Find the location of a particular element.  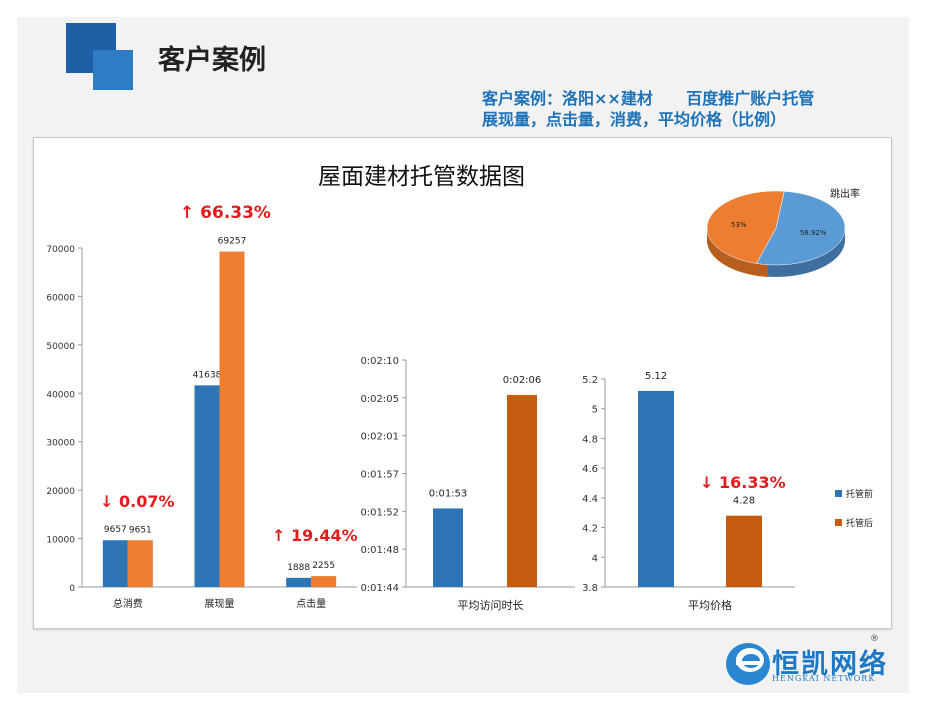

chart3-change-annotation: ↓ 16.33% is located at coordinates (743, 482).